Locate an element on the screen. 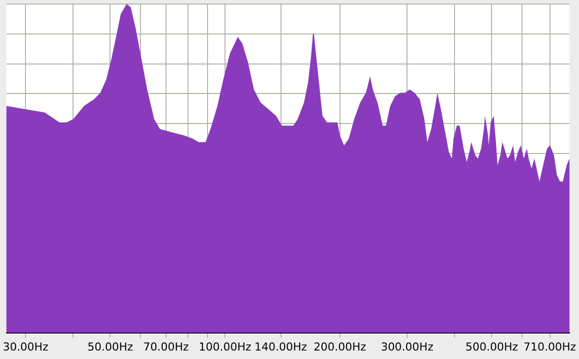 This screenshot has width=579, height=359. x-tick-label: 300.00Hz is located at coordinates (407, 347).